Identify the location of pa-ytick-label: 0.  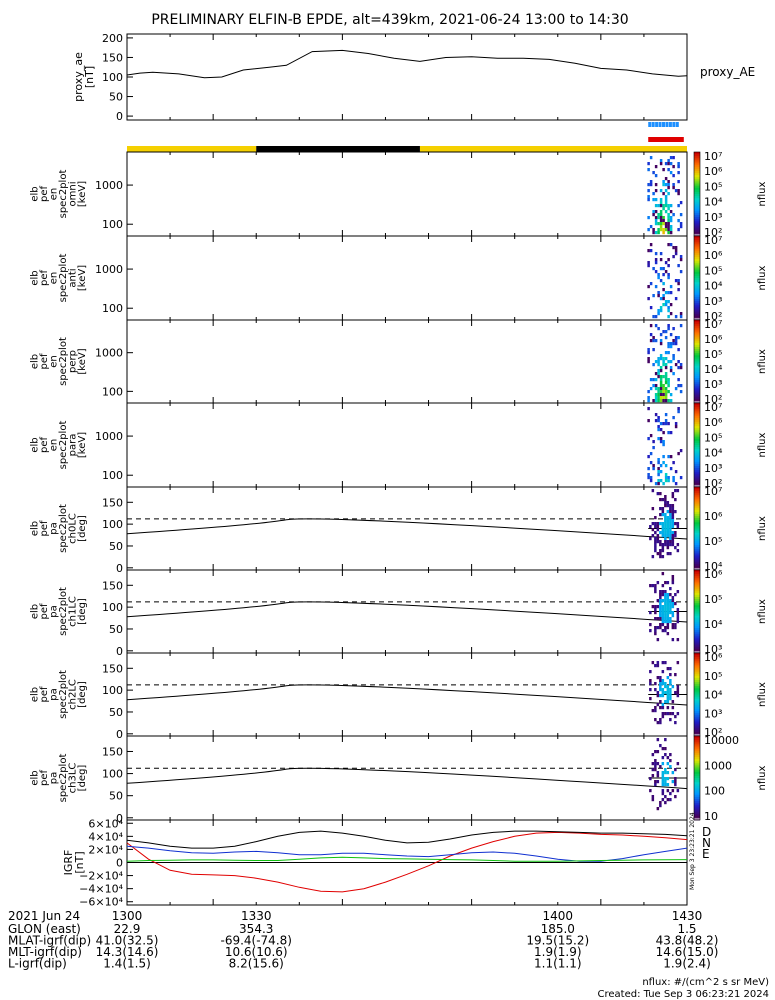
(119, 651).